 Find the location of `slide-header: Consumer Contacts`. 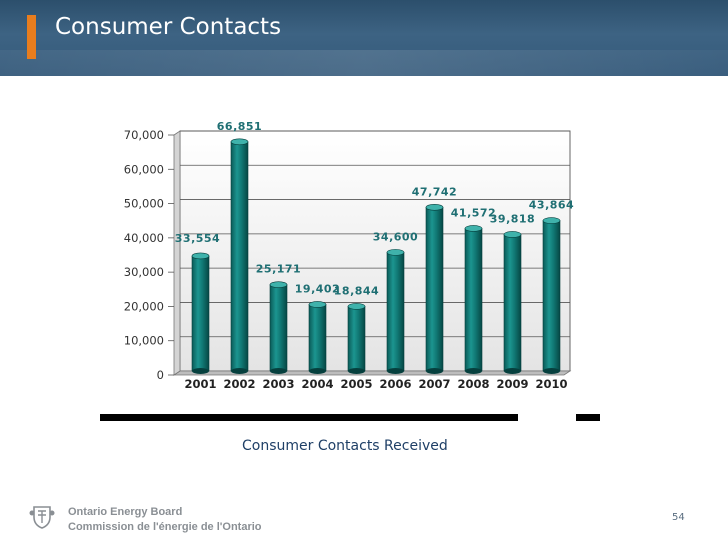

slide-header: Consumer Contacts is located at coordinates (364, 38).